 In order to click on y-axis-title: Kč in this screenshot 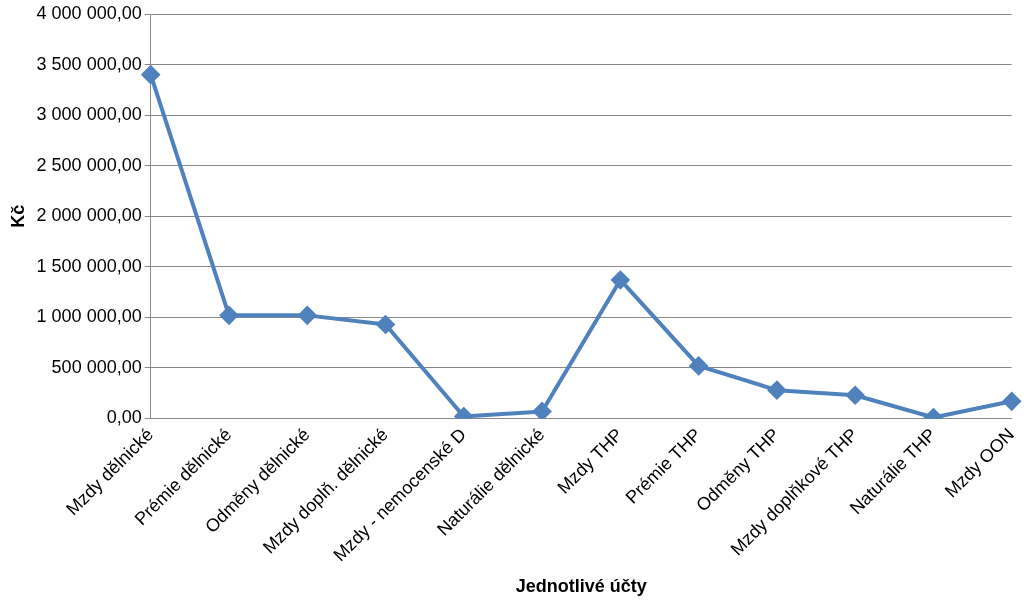, I will do `click(17, 216)`.